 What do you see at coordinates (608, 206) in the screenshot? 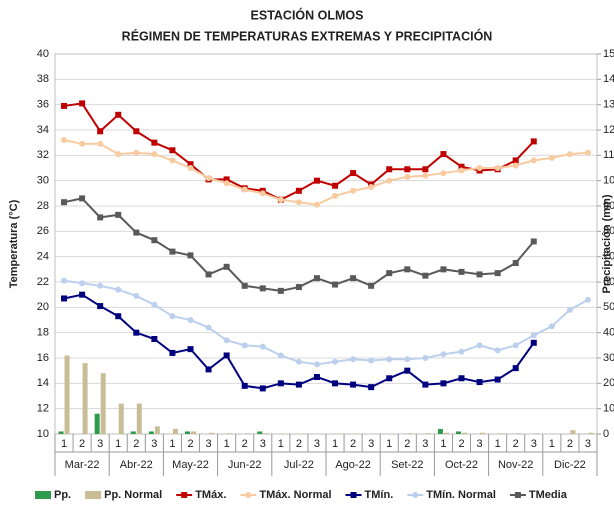
I see `y2-tick-label: 90` at bounding box center [608, 206].